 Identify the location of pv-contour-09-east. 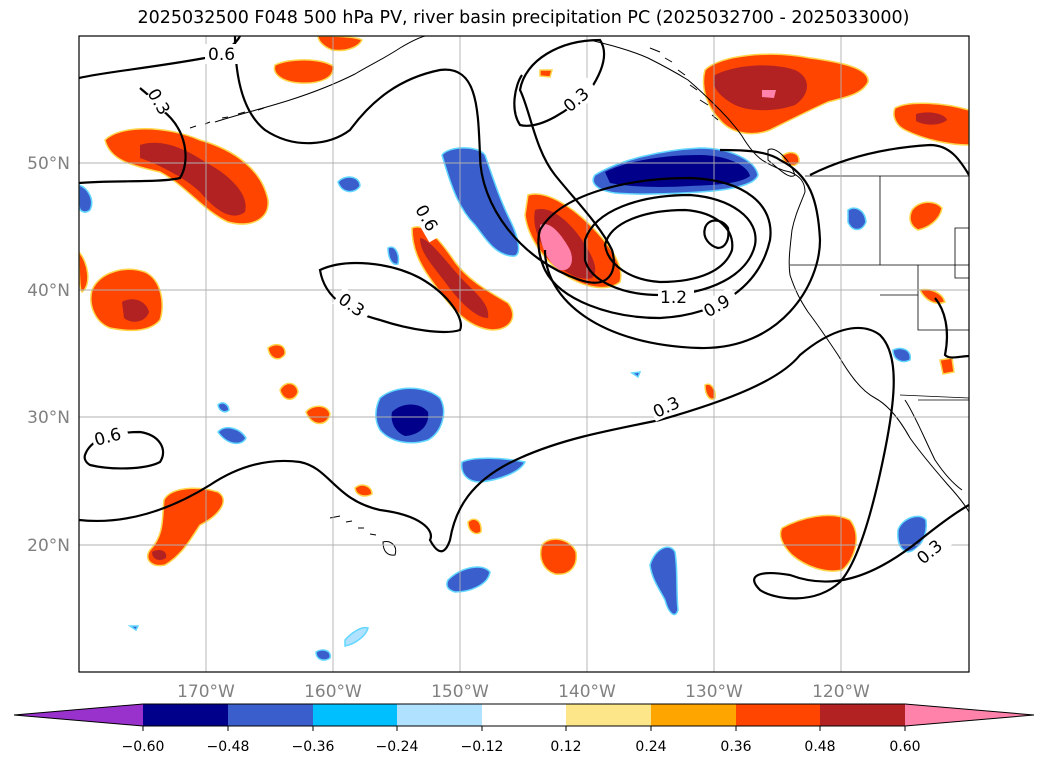
(889, 159).